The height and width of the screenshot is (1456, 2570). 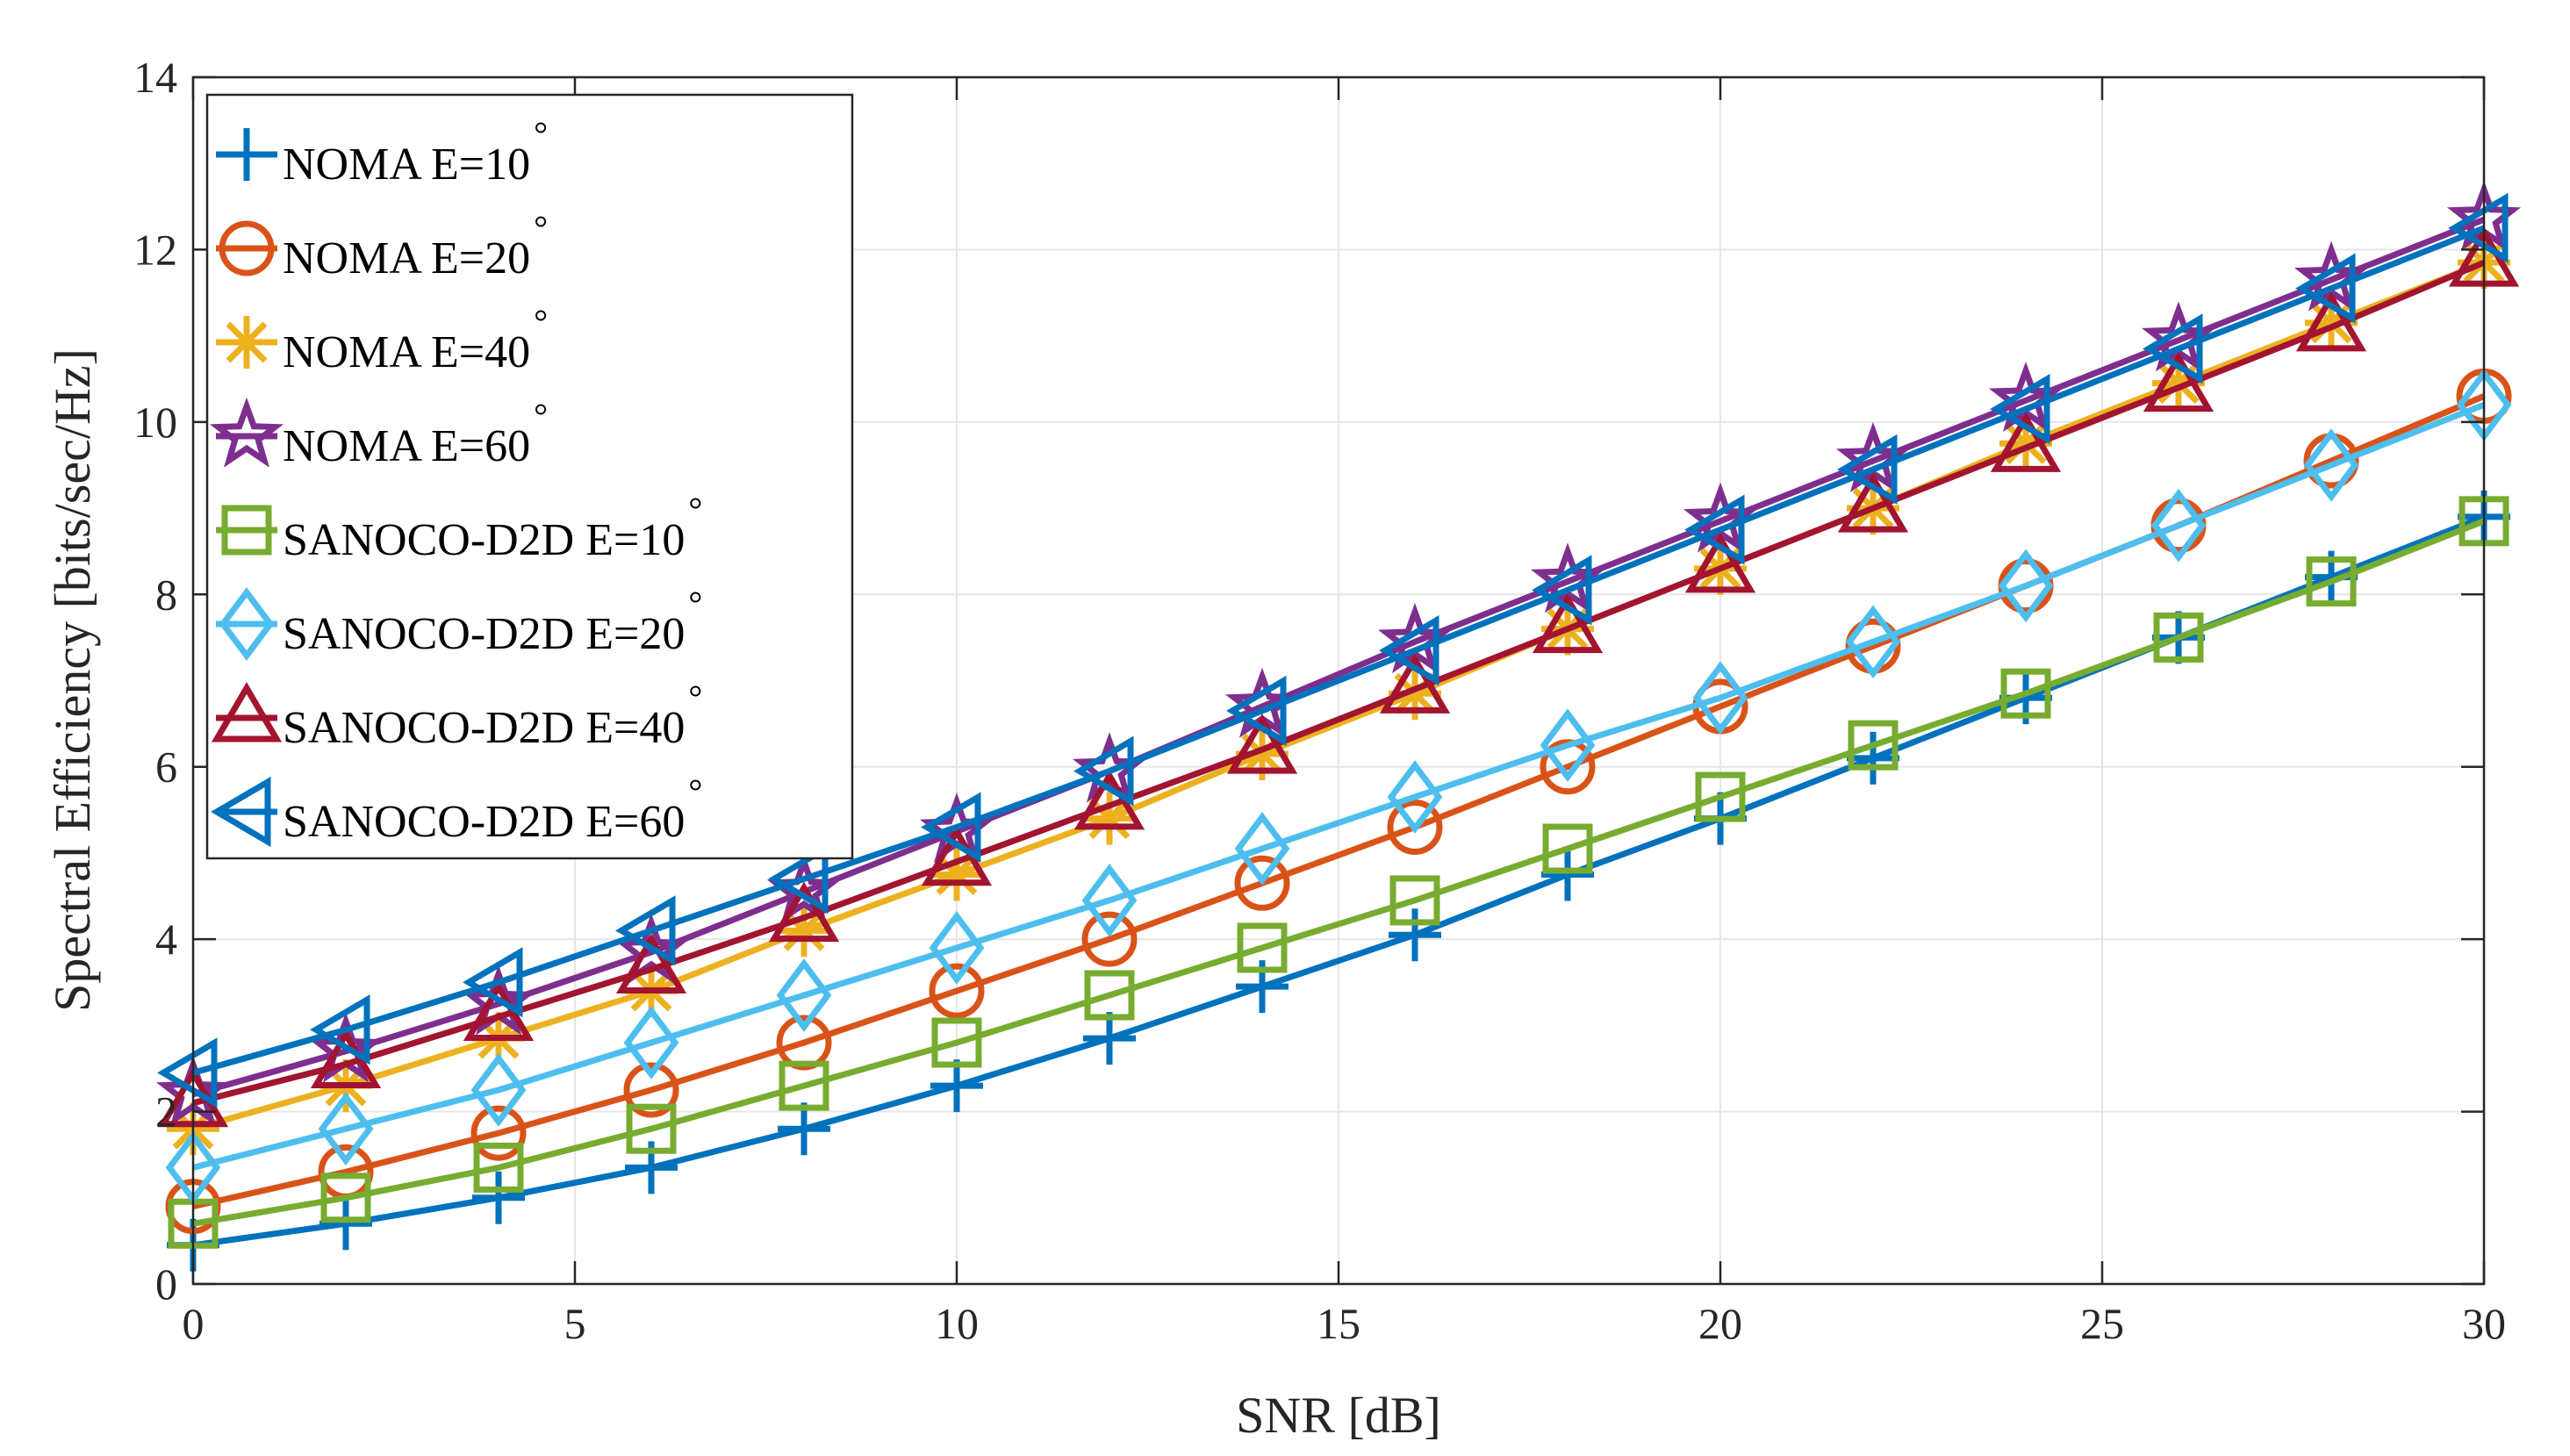 What do you see at coordinates (155, 422) in the screenshot?
I see `y-tick-label: 10` at bounding box center [155, 422].